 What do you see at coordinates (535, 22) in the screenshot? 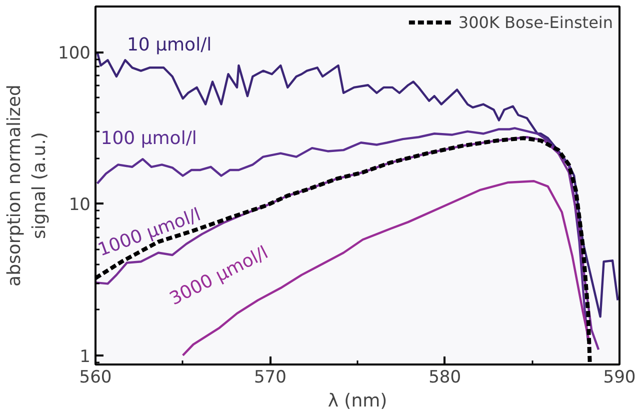
I see `legend-label: 300K Bose-Einstein` at bounding box center [535, 22].